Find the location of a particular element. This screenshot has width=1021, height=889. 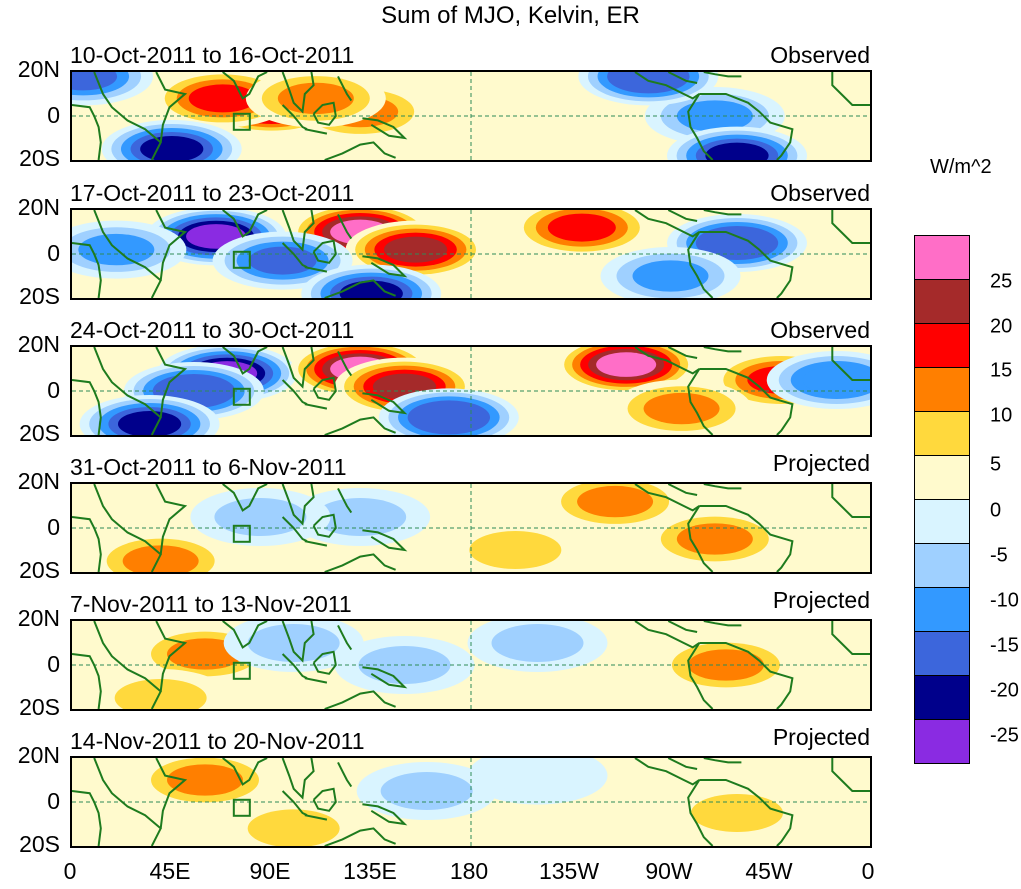

lon-tick-0-east: 0 is located at coordinates (868, 871).